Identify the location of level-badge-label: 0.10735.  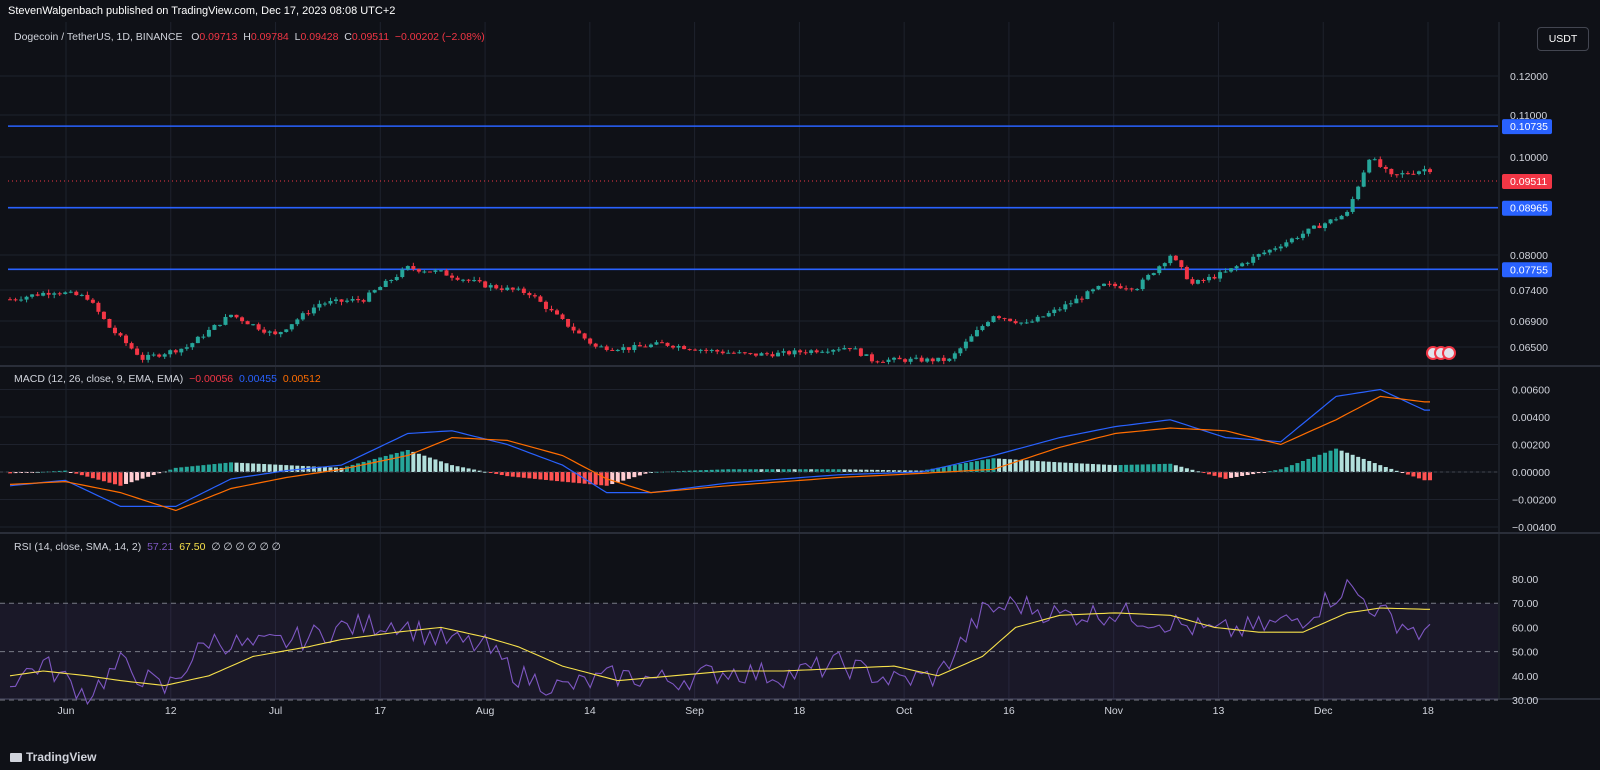
(1529, 127).